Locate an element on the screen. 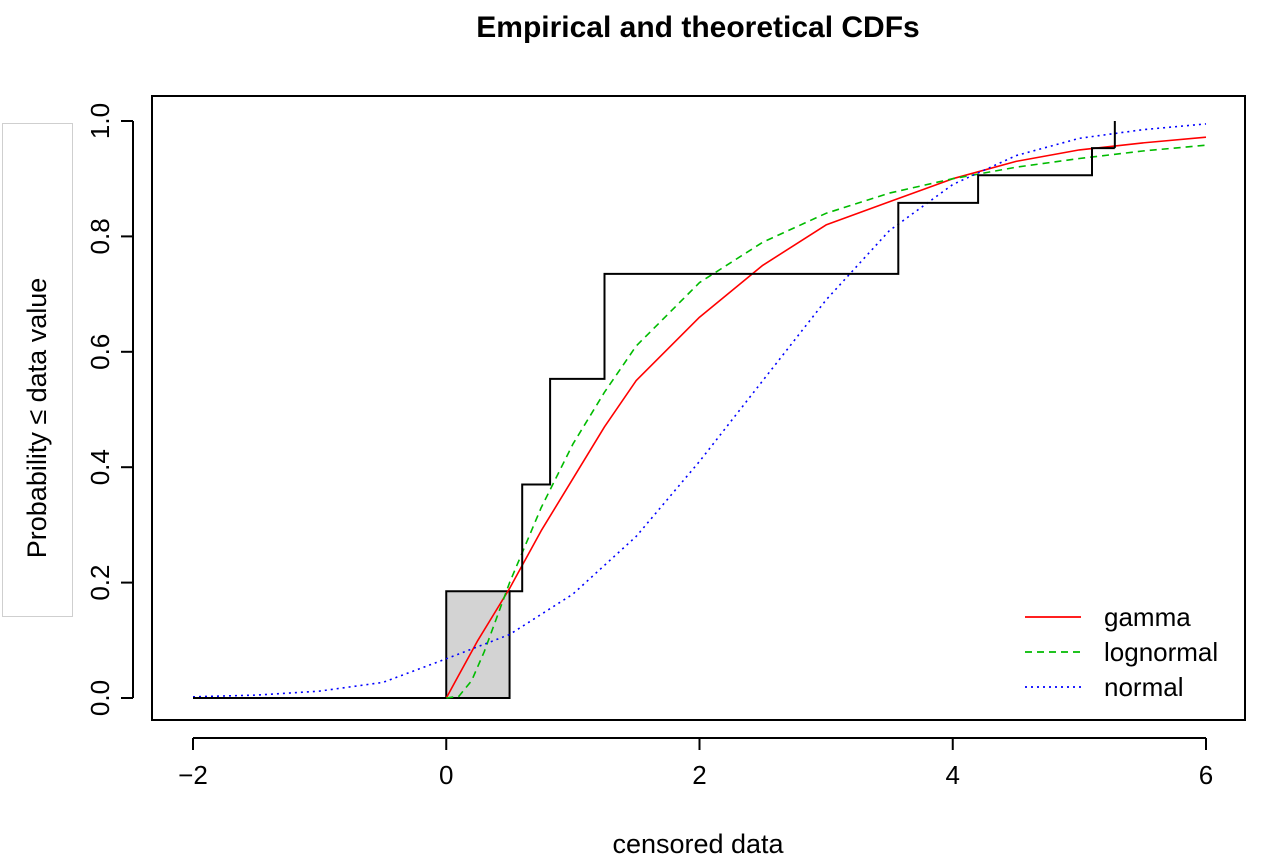 The height and width of the screenshot is (865, 1283). legend-label-lognormal: lognormal is located at coordinates (1161, 652).